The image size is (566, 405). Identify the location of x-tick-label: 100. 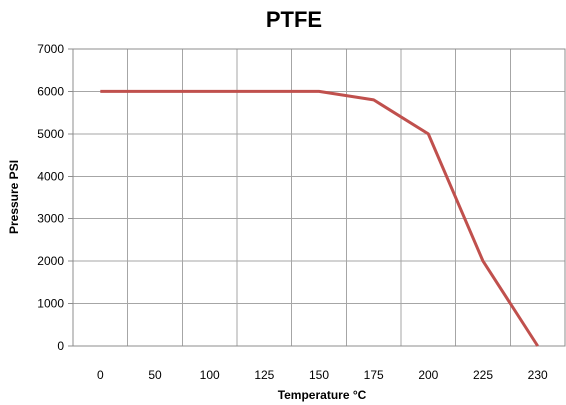
(210, 375).